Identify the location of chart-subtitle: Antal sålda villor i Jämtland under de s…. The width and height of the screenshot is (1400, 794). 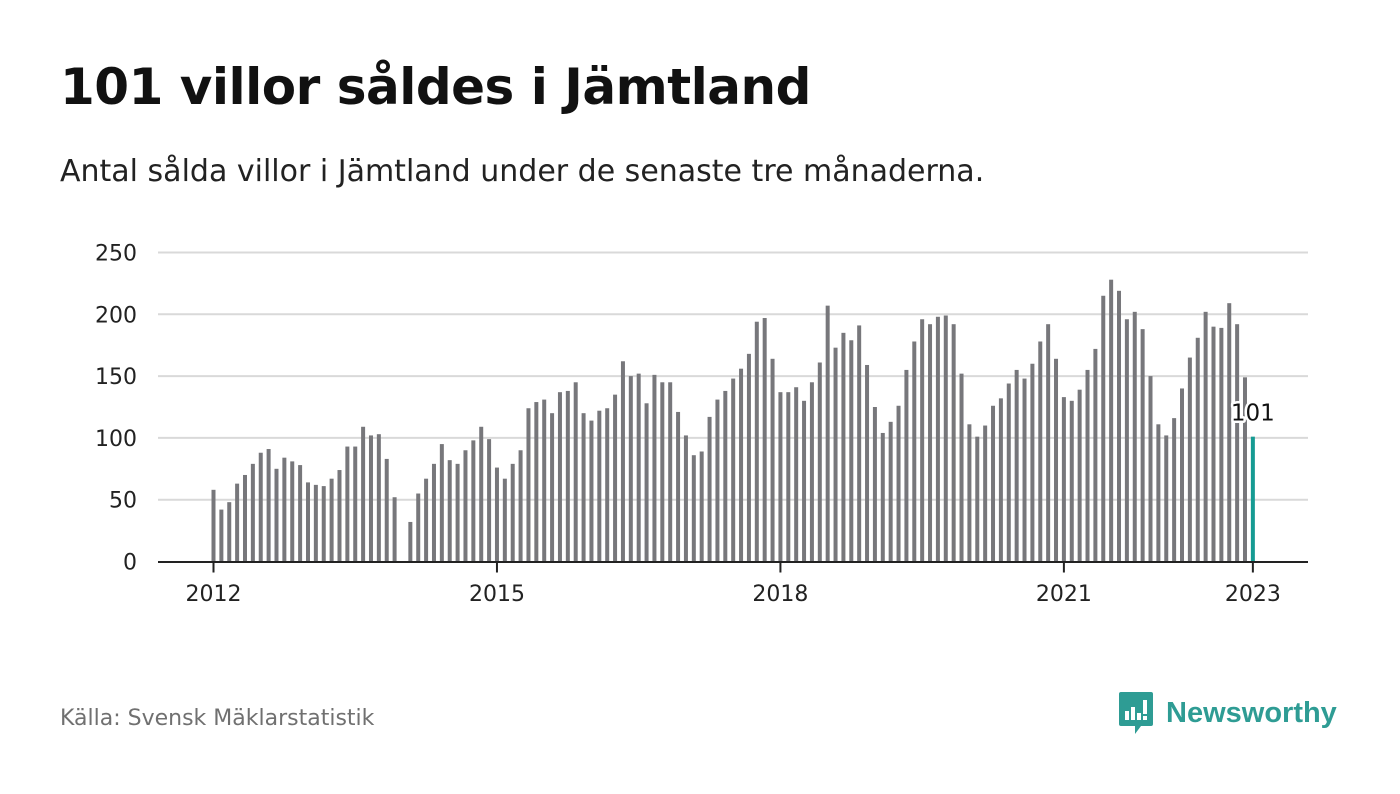
(522, 171).